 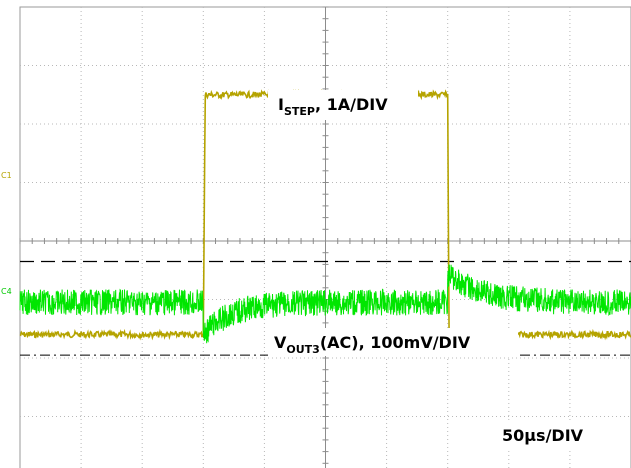 What do you see at coordinates (299, 111) in the screenshot?
I see `istep-label-sub: STEP` at bounding box center [299, 111].